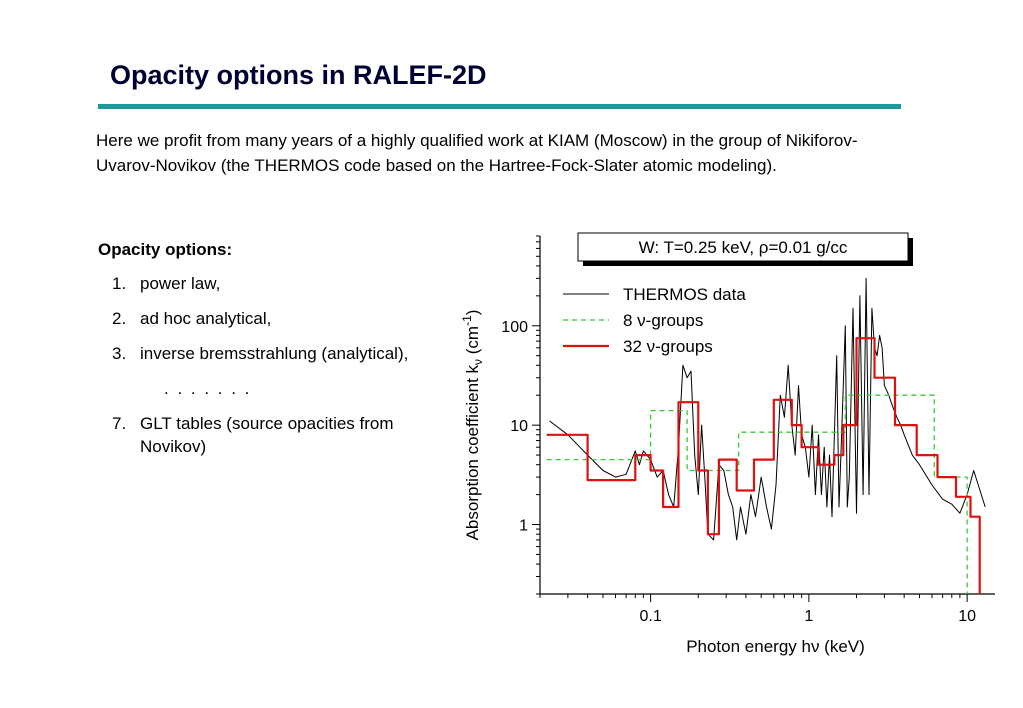 The height and width of the screenshot is (708, 1023). What do you see at coordinates (519, 426) in the screenshot?
I see `y-tick-label: 10` at bounding box center [519, 426].